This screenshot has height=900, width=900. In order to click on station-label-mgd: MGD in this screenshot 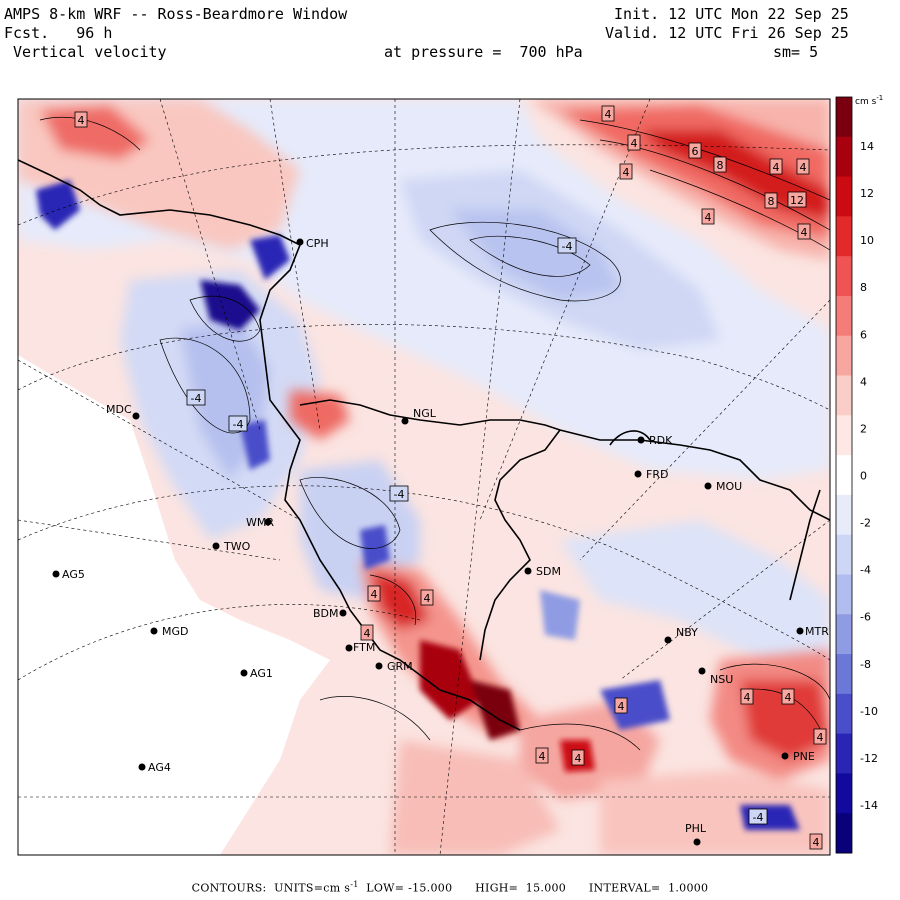, I will do `click(175, 631)`.